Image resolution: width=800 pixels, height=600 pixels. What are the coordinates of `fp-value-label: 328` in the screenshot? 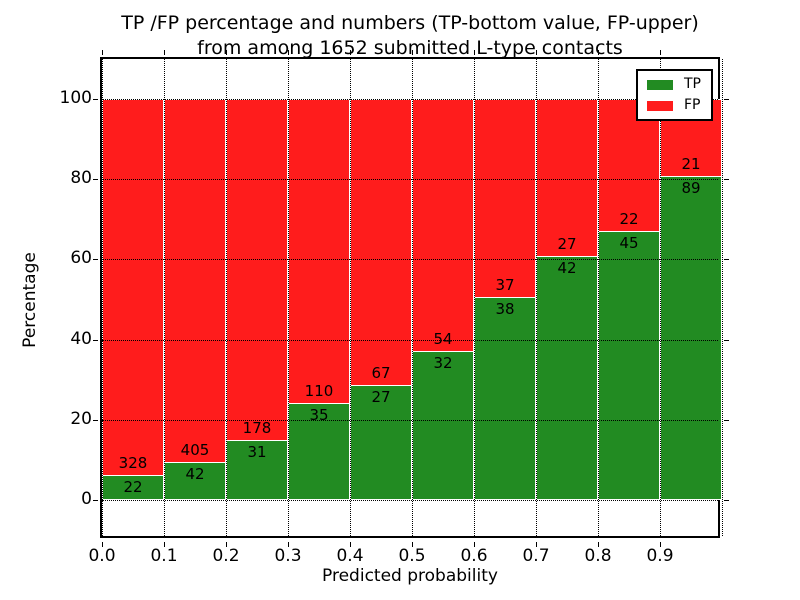 It's located at (133, 462).